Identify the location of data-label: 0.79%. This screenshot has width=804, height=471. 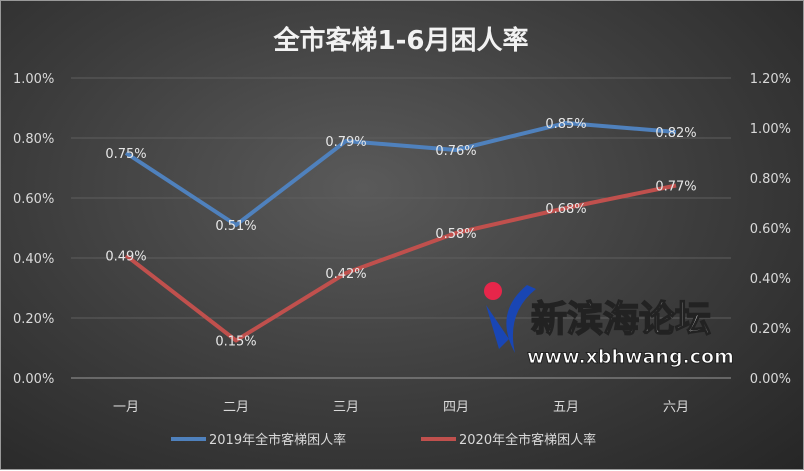
(345, 142).